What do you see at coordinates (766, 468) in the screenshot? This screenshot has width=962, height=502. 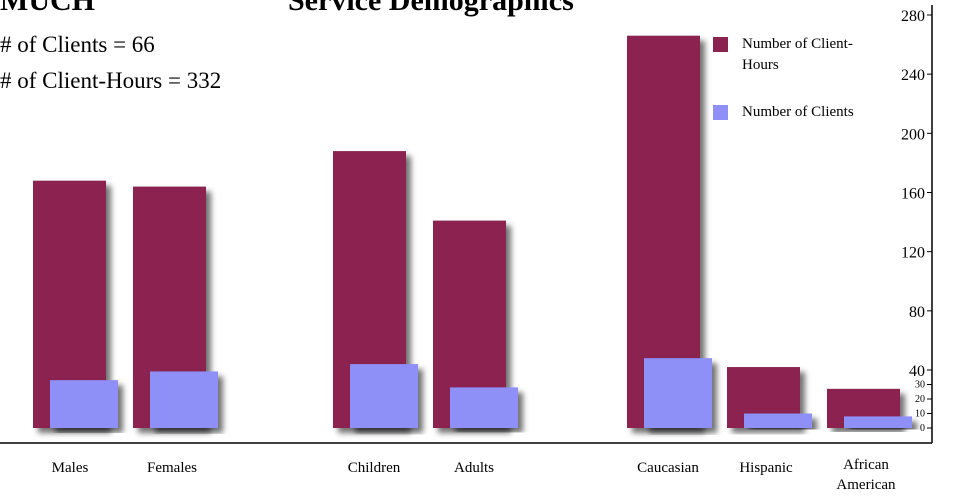 I see `x-tick-label-hispanic: Hispanic` at bounding box center [766, 468].